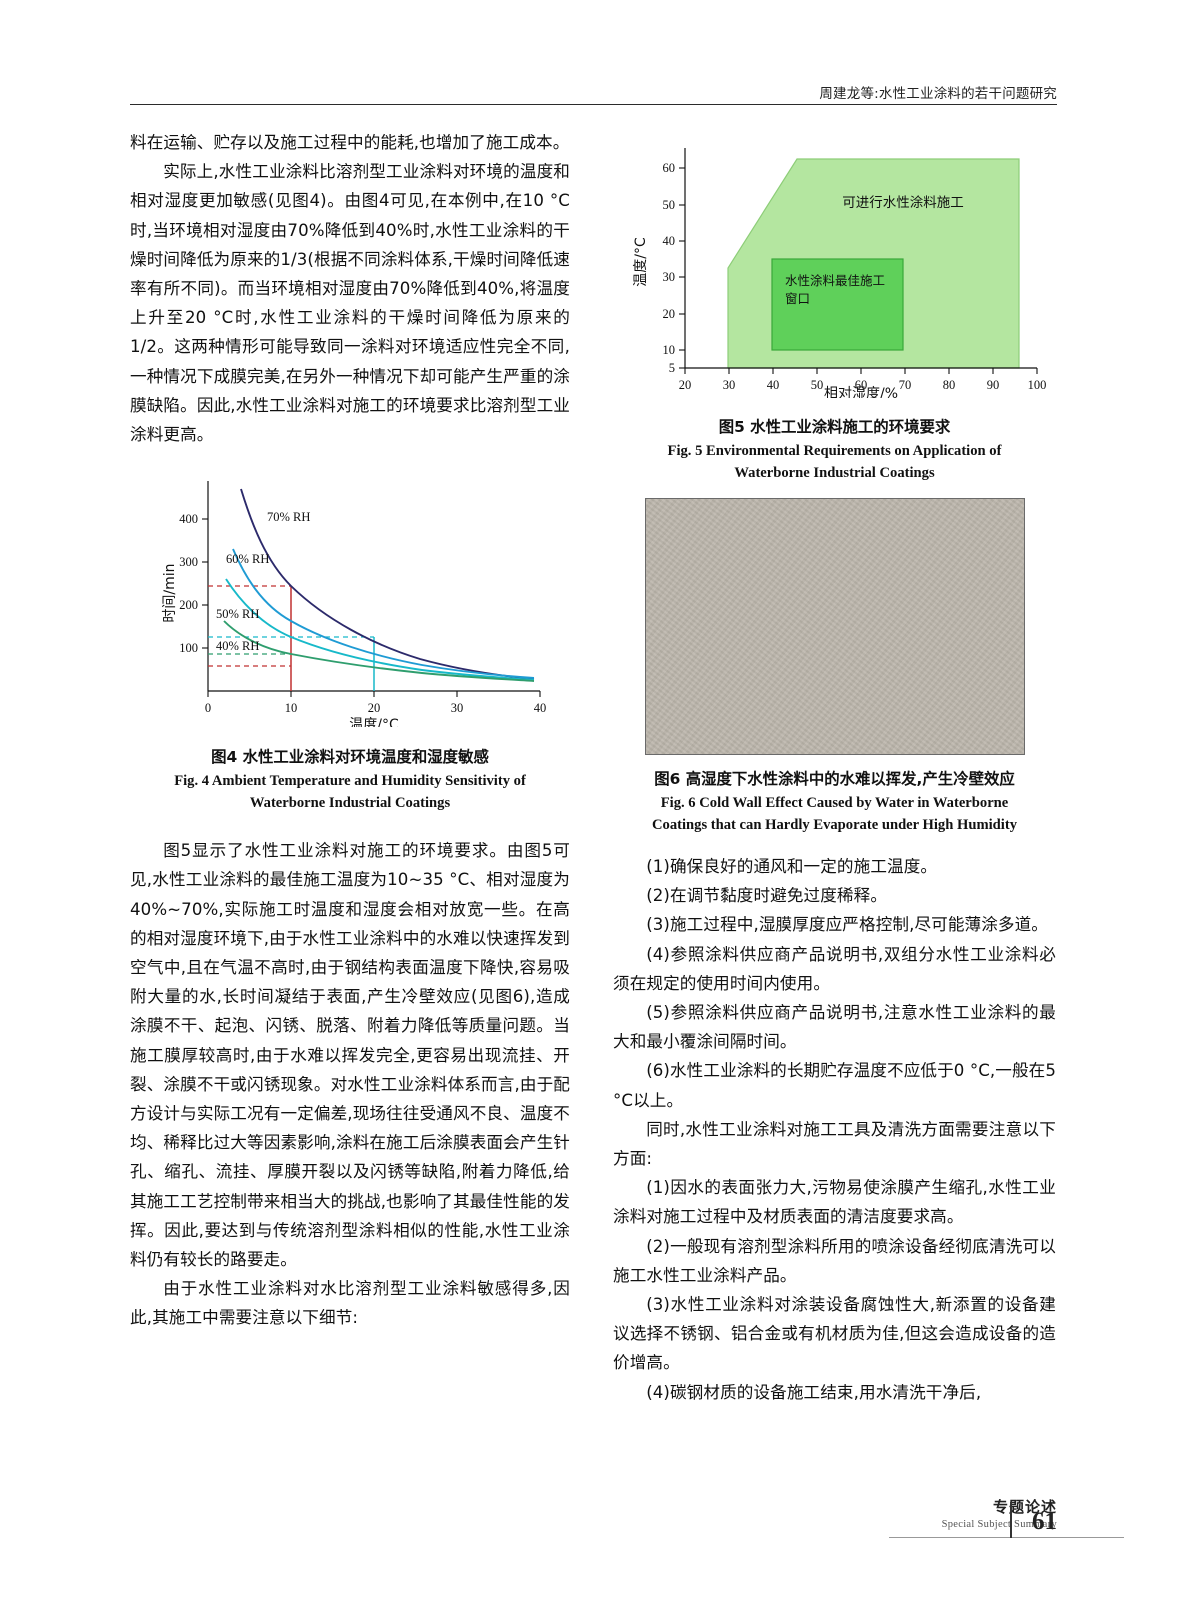 This screenshot has width=1187, height=1600. What do you see at coordinates (208, 708) in the screenshot?
I see `svg-text: 0` at bounding box center [208, 708].